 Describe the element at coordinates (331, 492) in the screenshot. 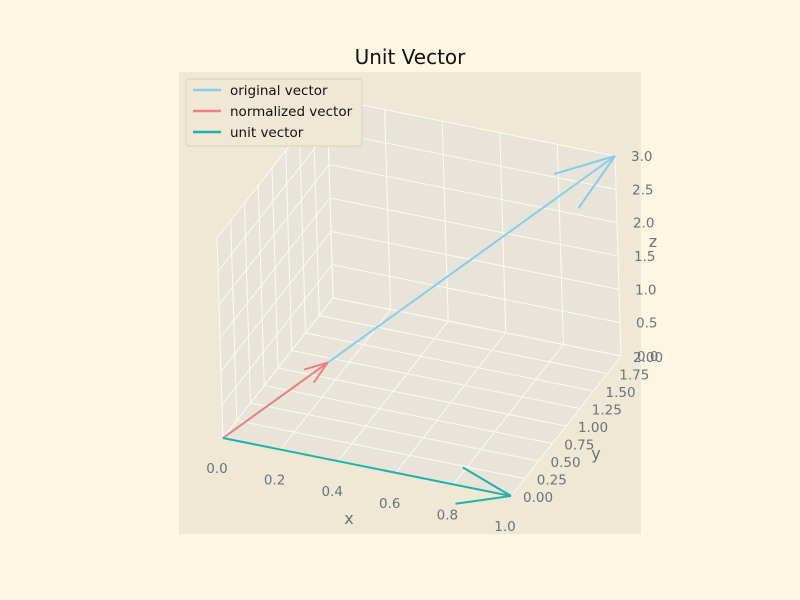

I see `x-tick-label: 0.4` at that location.